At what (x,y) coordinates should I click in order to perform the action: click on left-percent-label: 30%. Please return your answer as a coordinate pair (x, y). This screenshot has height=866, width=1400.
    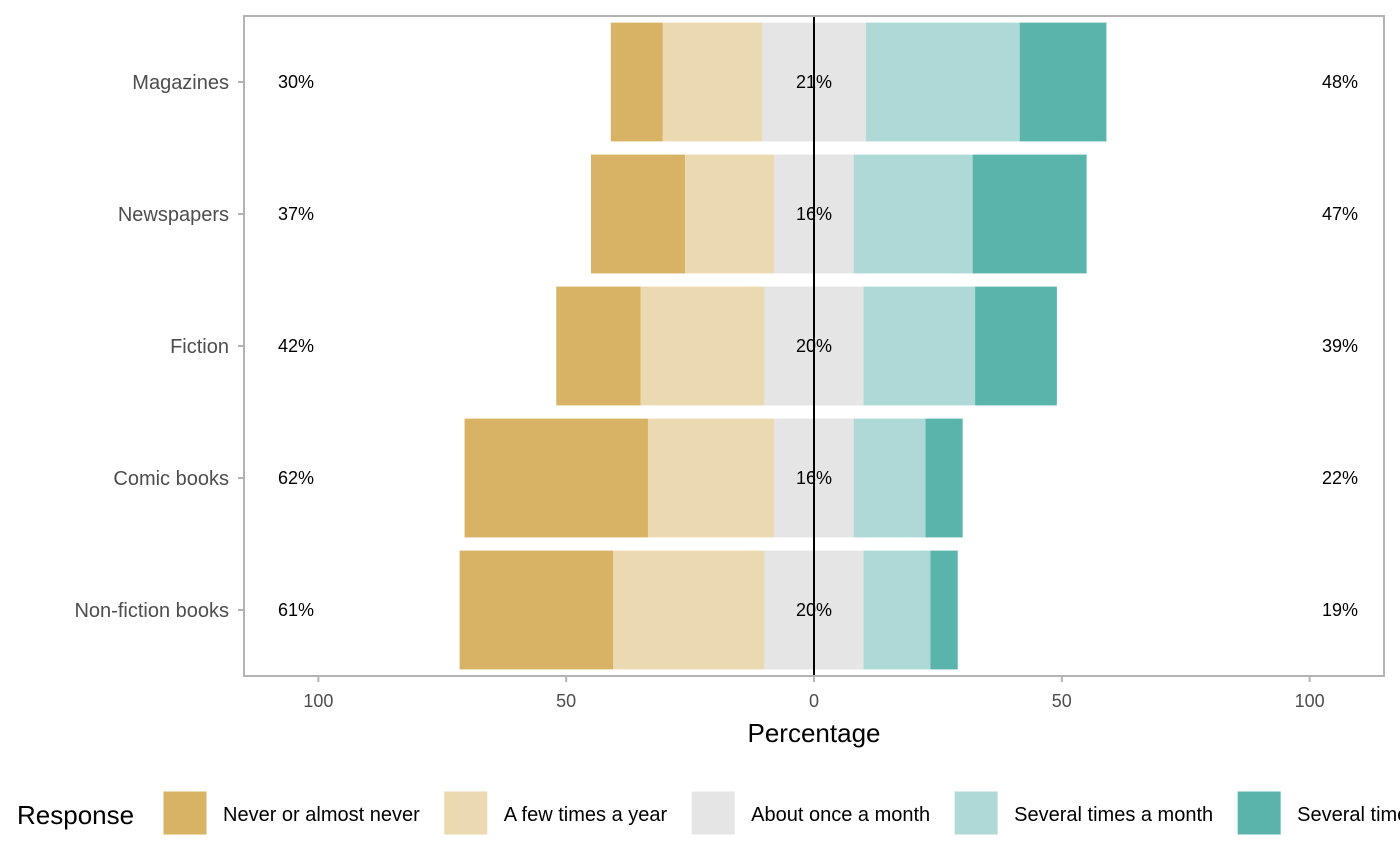
    Looking at the image, I should click on (296, 82).